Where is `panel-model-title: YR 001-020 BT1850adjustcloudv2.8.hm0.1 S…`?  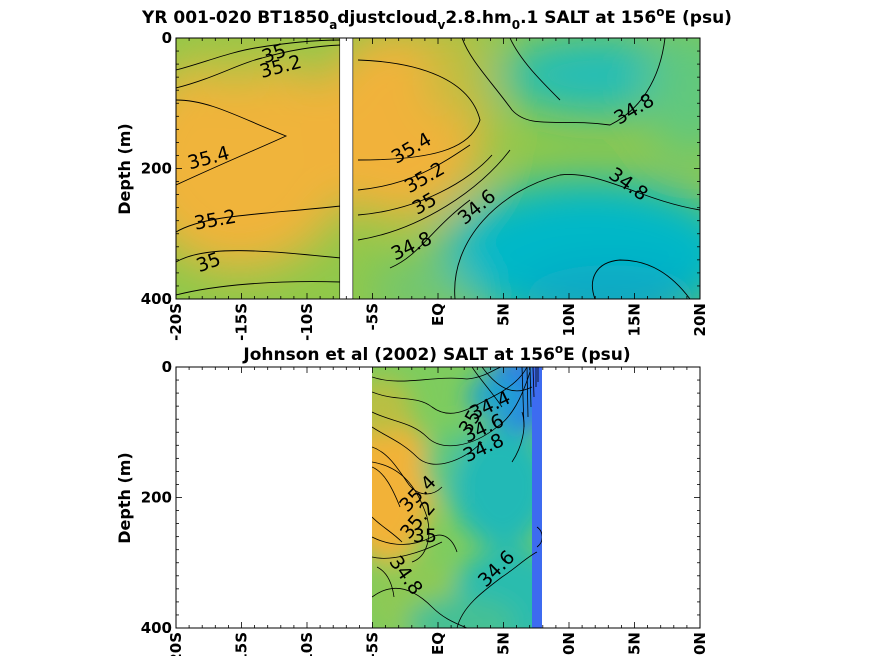 panel-model-title: YR 001-020 BT1850adjustcloudv2.8.hm0.1 S… is located at coordinates (436, 18).